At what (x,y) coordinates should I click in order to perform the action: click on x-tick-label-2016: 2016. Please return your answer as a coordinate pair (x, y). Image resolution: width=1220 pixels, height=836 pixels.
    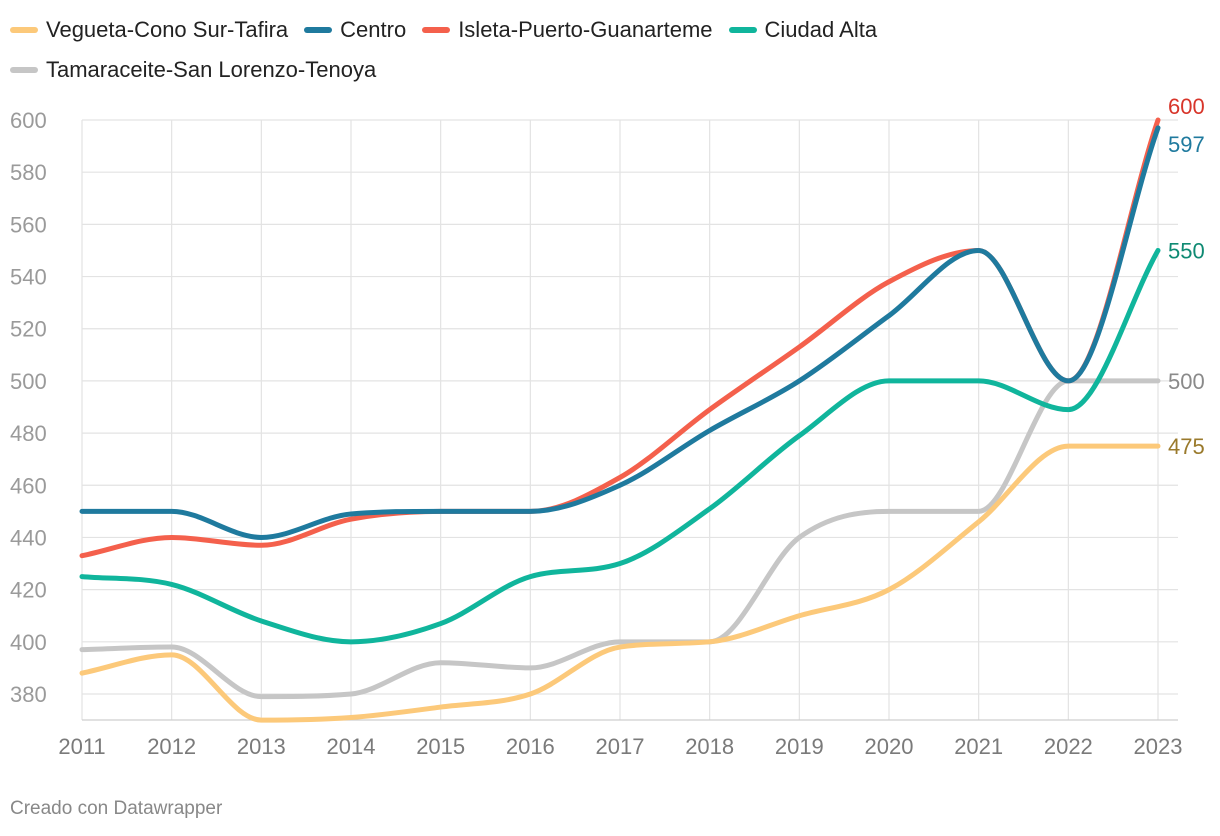
    Looking at the image, I should click on (530, 746).